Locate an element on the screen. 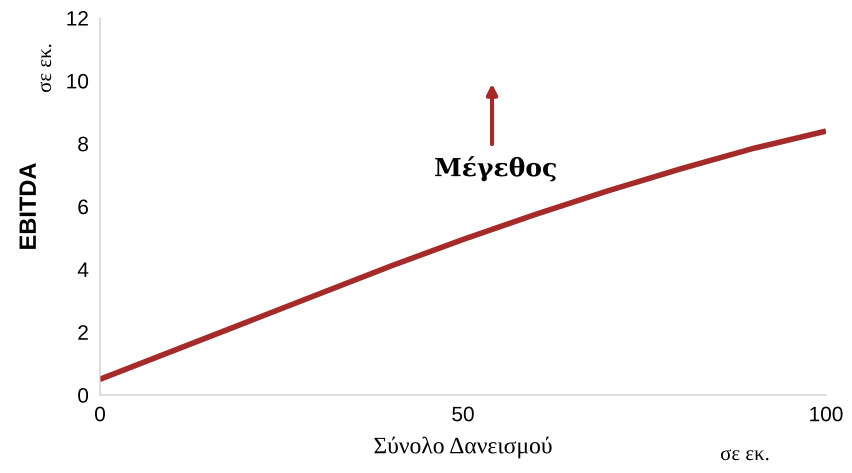 The width and height of the screenshot is (852, 473). x-tick-label: 100 is located at coordinates (826, 414).